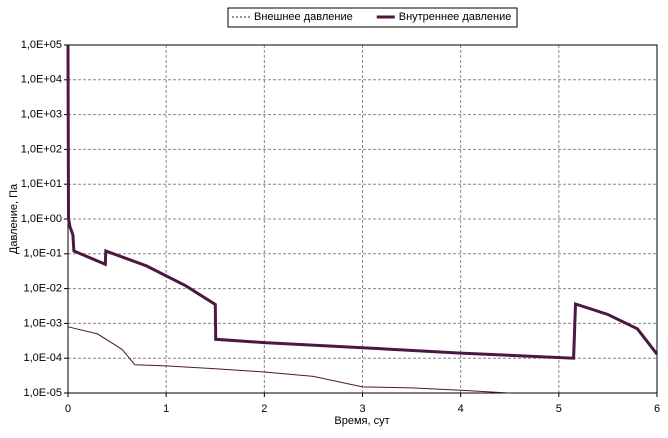 Image resolution: width=668 pixels, height=438 pixels. I want to click on y-tick-label: 1,0E+01, so click(41, 184).